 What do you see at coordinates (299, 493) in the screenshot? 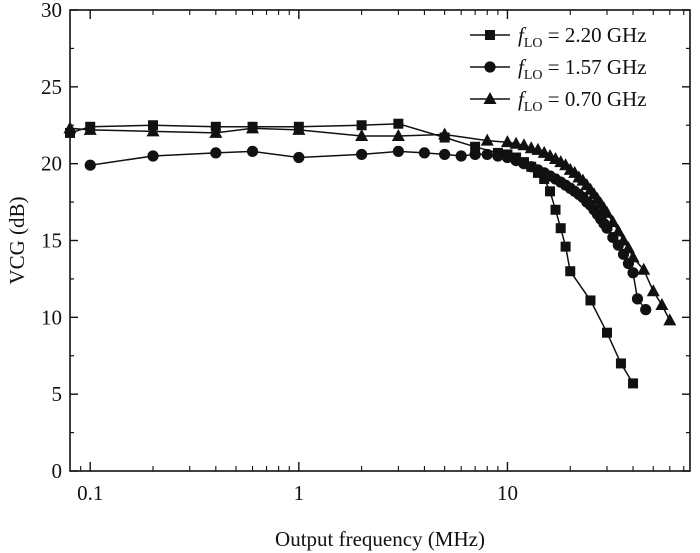
I see `x-tick-label: 1` at bounding box center [299, 493].